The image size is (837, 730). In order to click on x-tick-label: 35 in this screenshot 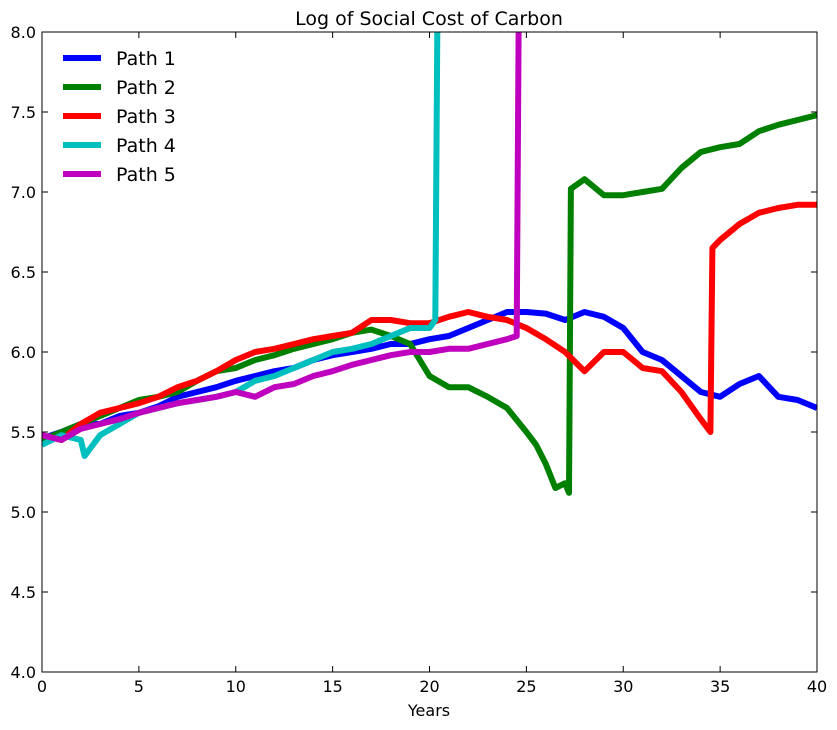, I will do `click(720, 686)`.